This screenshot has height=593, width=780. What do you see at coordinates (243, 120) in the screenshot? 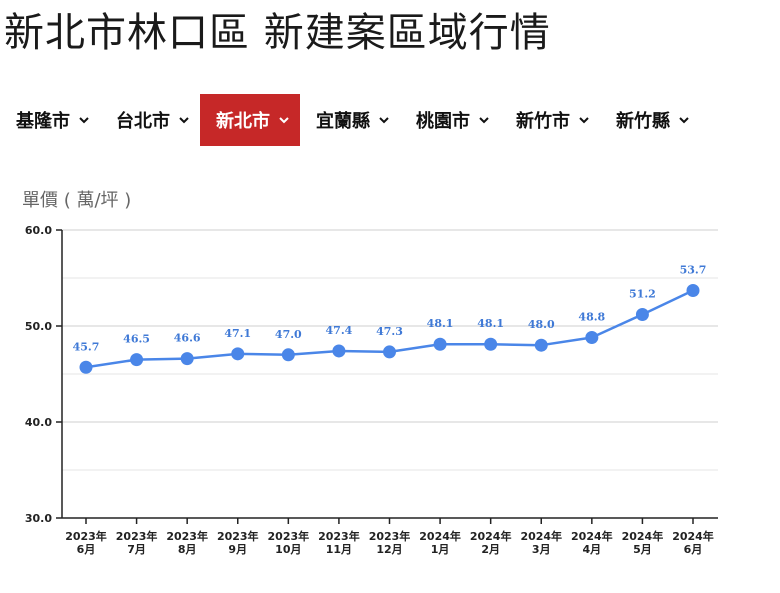
I see `tab-label: 新北市` at bounding box center [243, 120].